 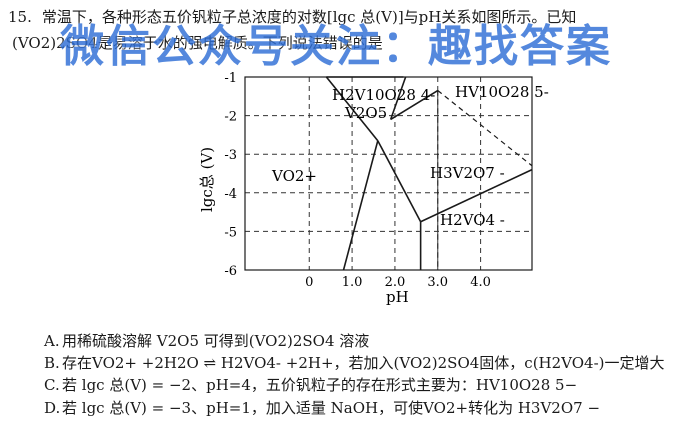 I want to click on y-tick-label-4: -5, so click(x=230, y=232).